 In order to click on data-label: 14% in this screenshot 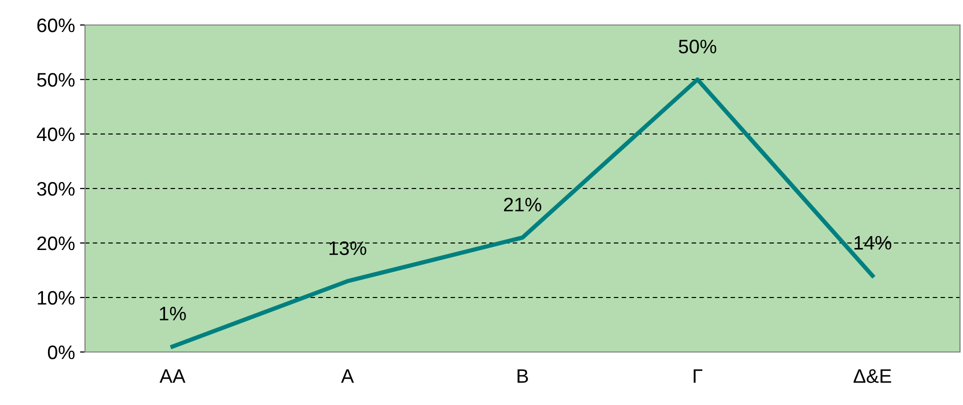, I will do `click(873, 243)`.